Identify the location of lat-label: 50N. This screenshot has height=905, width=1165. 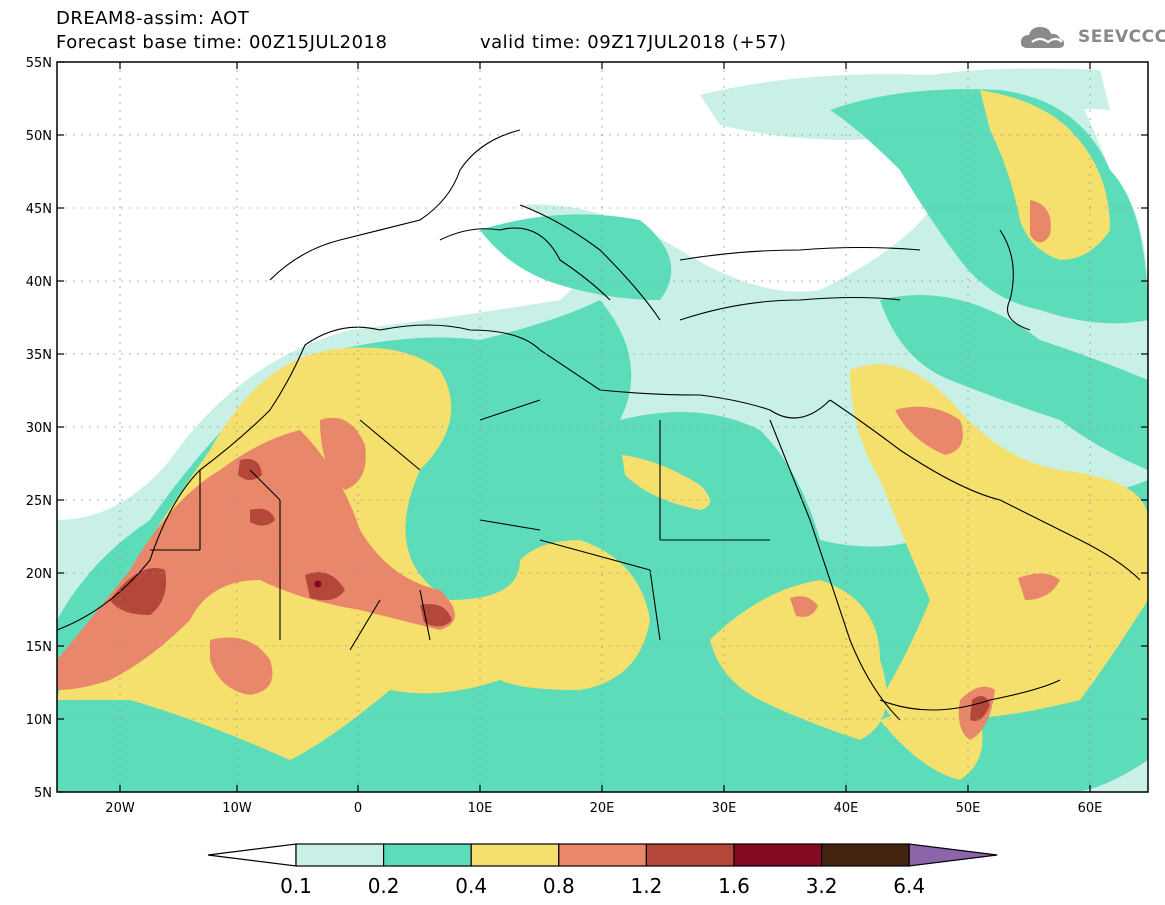
(39, 136).